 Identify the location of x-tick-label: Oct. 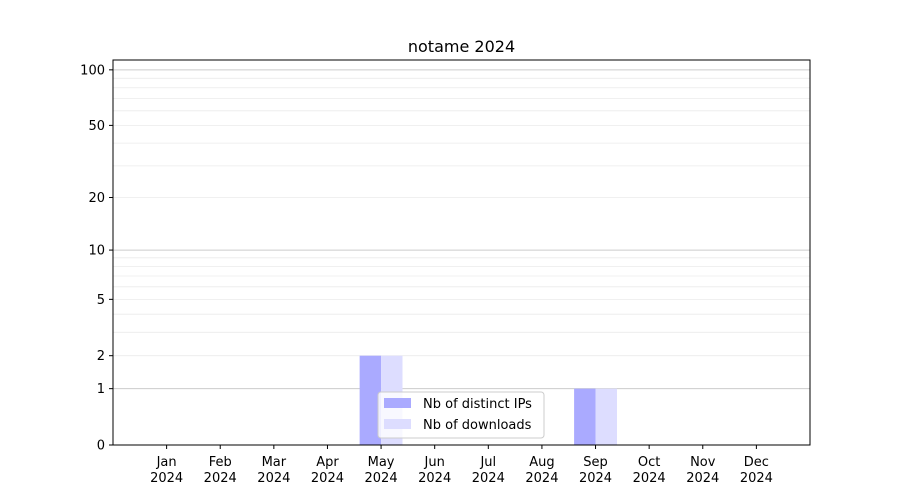
(649, 462).